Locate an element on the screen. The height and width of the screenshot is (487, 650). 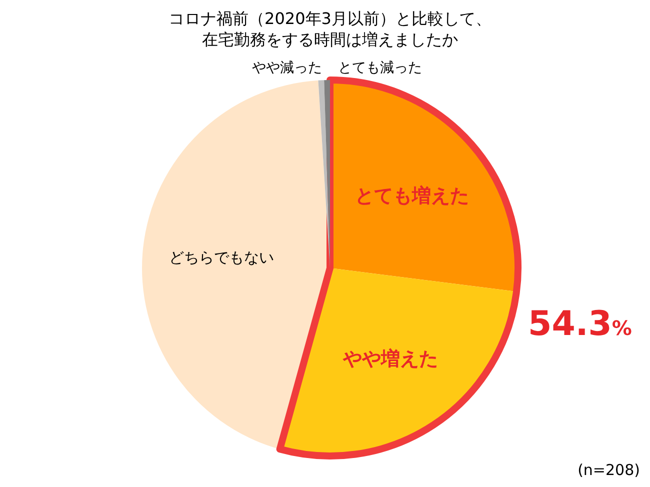
slice-label: とても減った is located at coordinates (380, 68).